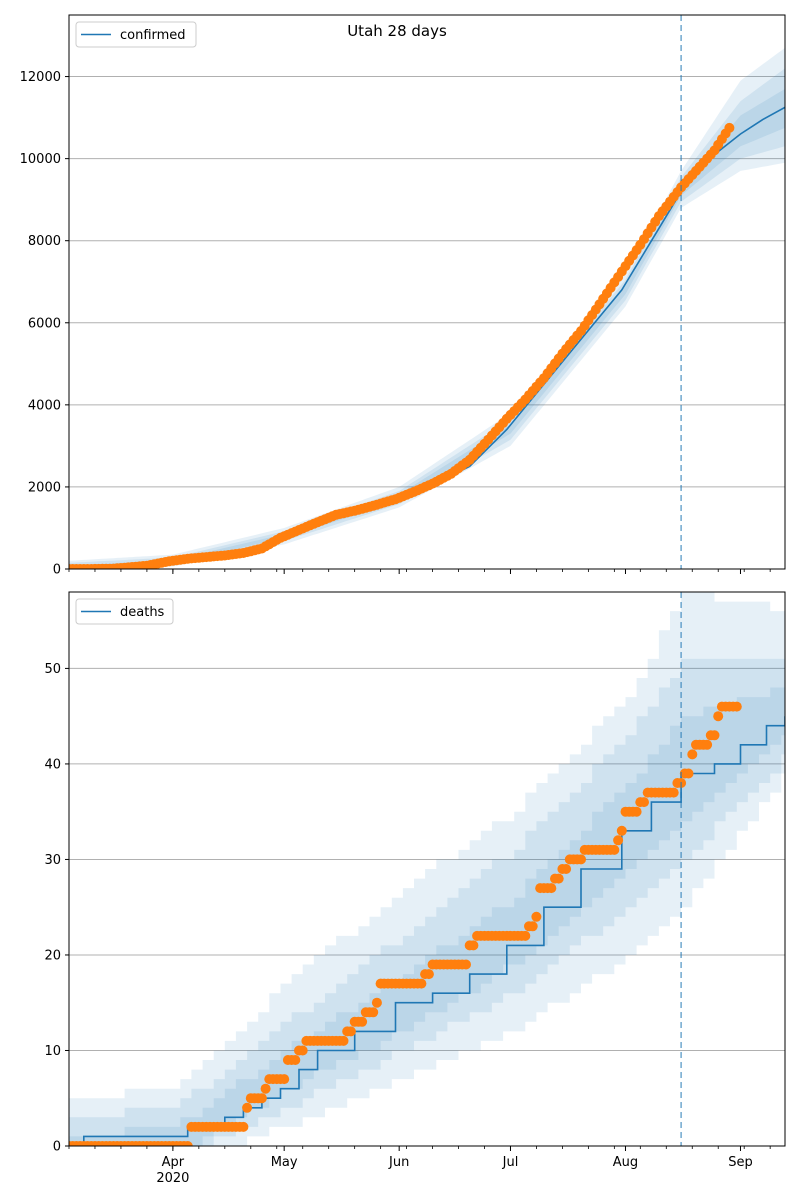 The width and height of the screenshot is (800, 1200). I want to click on deaths-legend-box, so click(124, 611).